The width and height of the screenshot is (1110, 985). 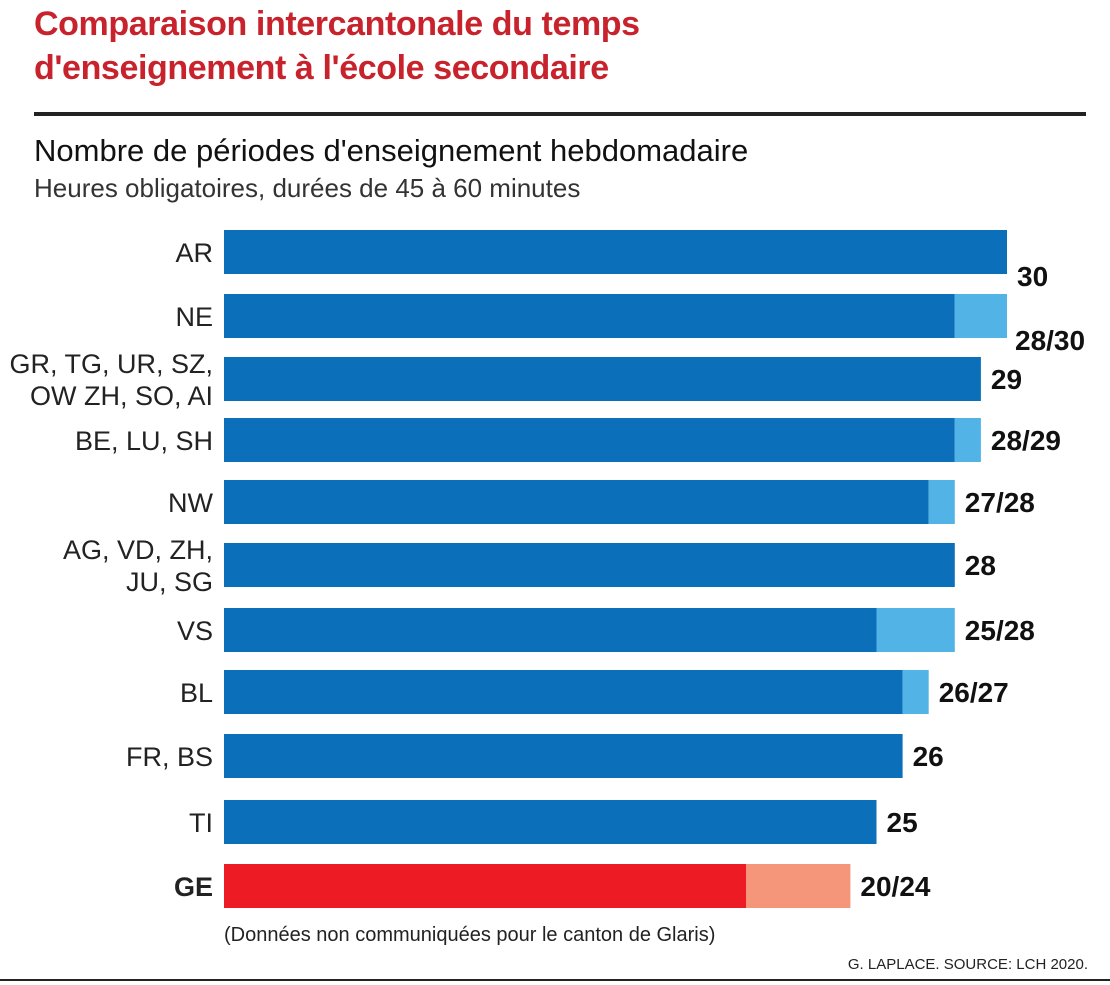 What do you see at coordinates (1026, 440) in the screenshot?
I see `data-label: 28/29` at bounding box center [1026, 440].